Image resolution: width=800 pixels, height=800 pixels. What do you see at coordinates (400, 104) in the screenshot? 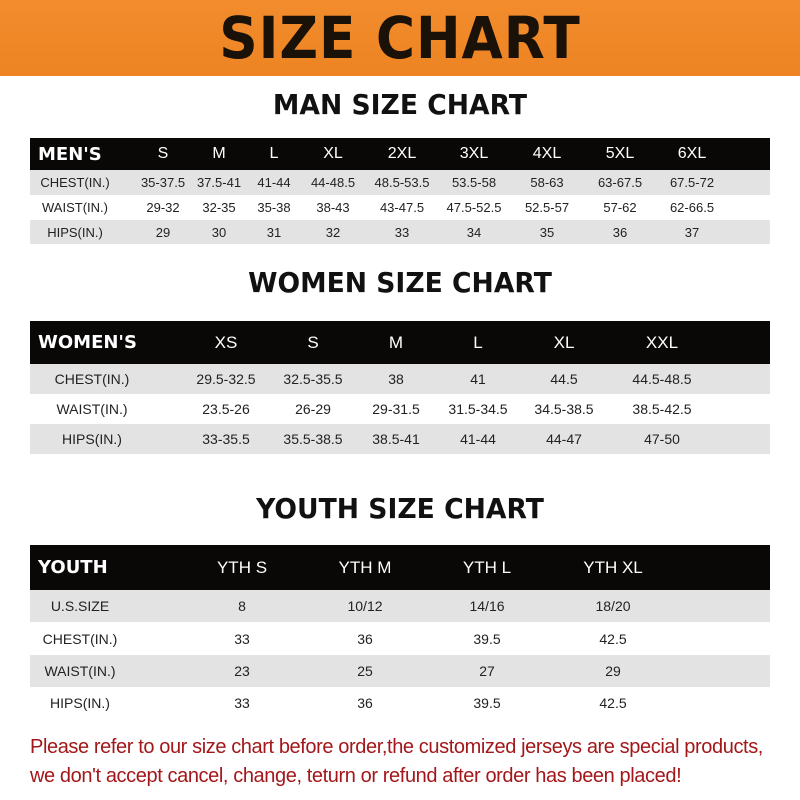
I see `men-title: MAN SIZE CHART` at bounding box center [400, 104].